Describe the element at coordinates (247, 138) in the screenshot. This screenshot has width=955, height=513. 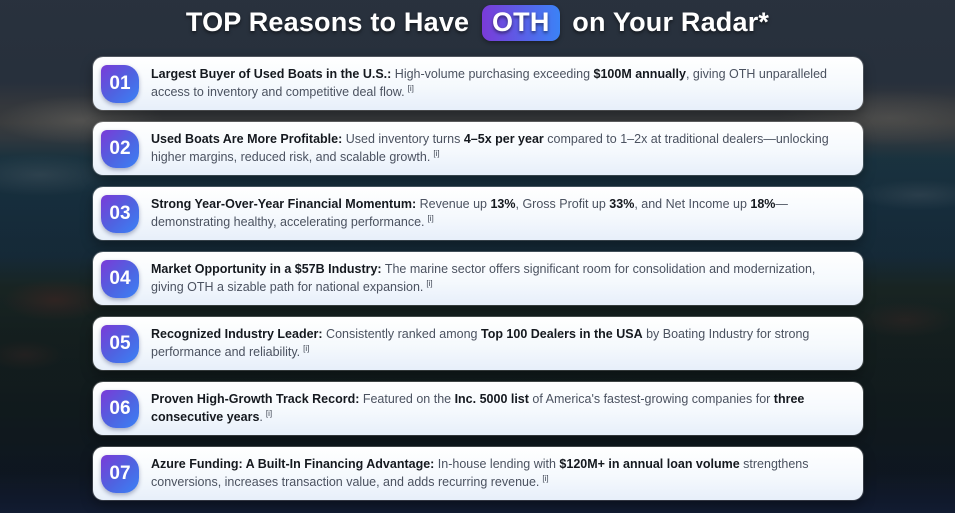
I see `card-text-bold: Used Boats Are More Profitable:` at that location.